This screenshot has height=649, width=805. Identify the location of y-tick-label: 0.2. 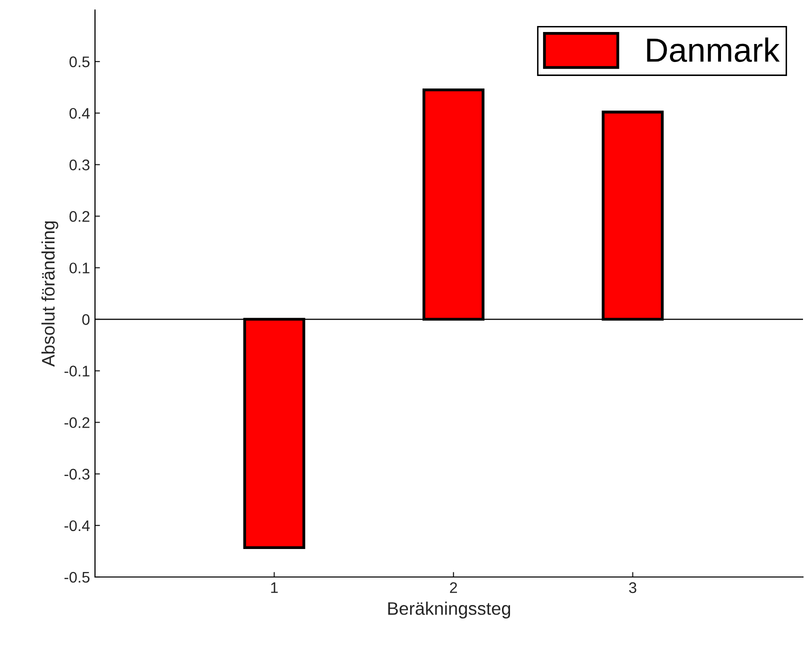
(80, 216).